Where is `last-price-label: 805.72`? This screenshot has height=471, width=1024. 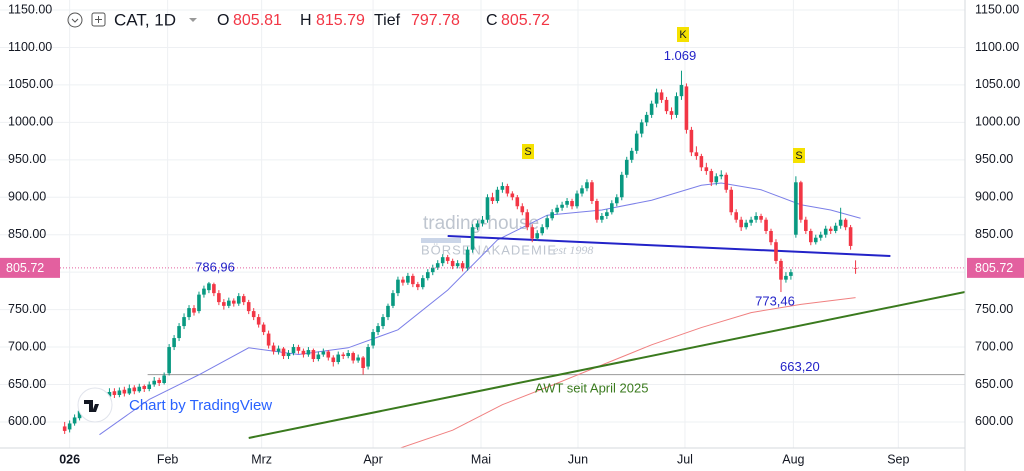
last-price-label: 805.72 is located at coordinates (25, 268).